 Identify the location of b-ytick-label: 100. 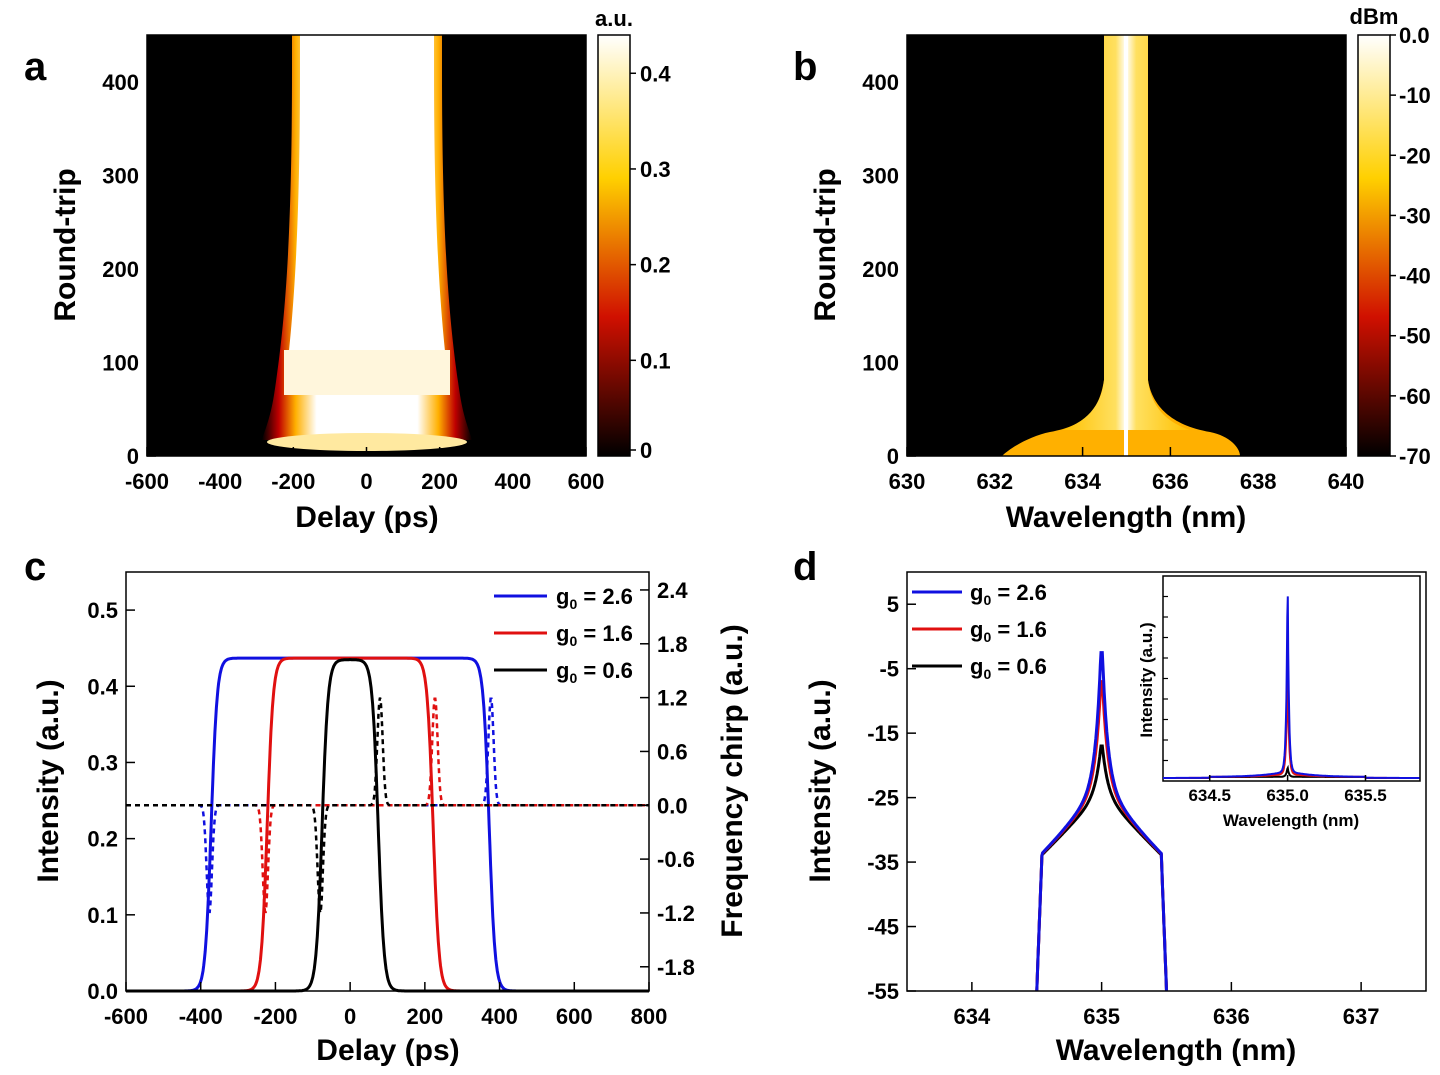
(880, 362).